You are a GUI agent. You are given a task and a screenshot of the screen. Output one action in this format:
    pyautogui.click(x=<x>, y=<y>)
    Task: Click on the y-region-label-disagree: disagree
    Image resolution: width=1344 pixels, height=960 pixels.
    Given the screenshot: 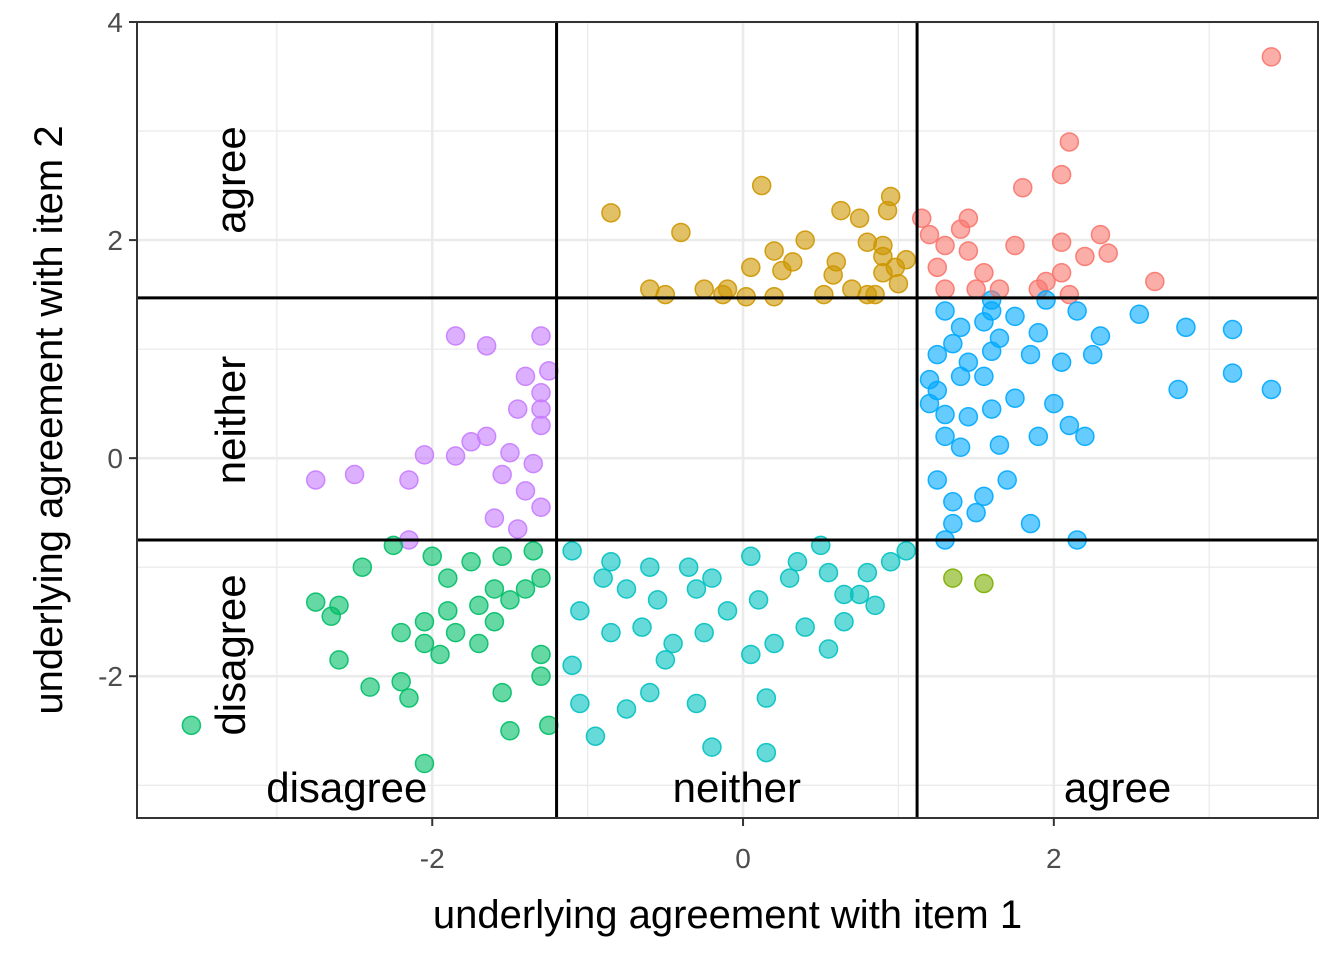 What is the action you would take?
    pyautogui.click(x=230, y=654)
    